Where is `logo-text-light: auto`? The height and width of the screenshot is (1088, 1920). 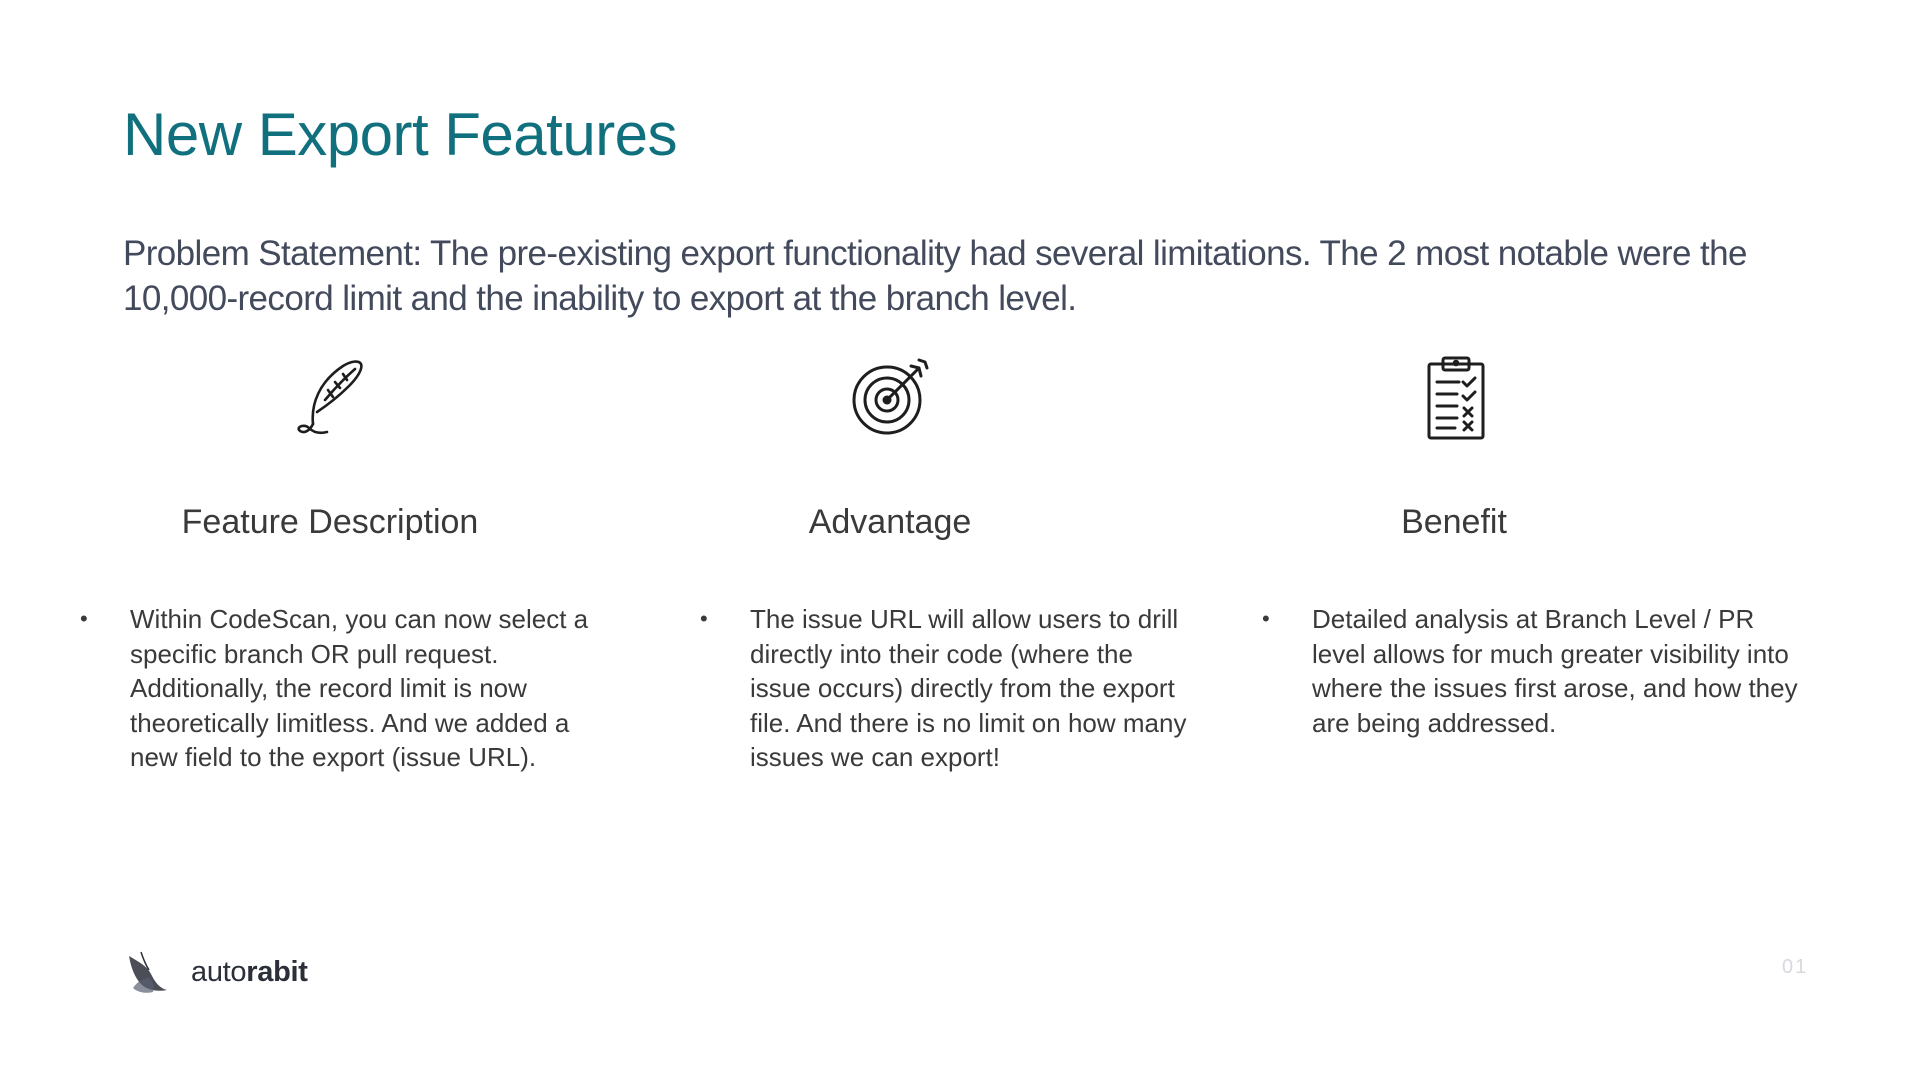
logo-text-light: auto is located at coordinates (219, 971).